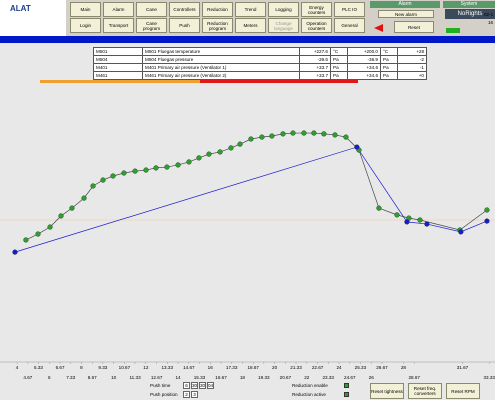  I want to click on x-tick-label: 4, so click(17, 367).